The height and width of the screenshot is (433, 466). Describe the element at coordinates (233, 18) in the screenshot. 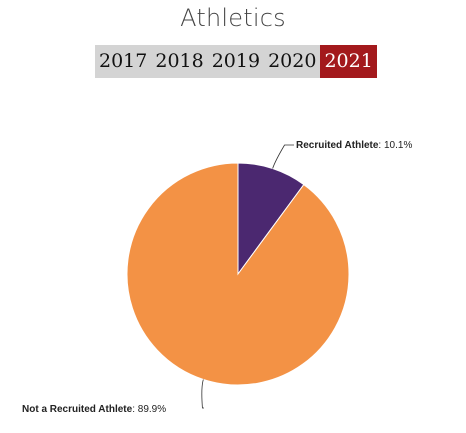

I see `page-title: Athletics` at that location.